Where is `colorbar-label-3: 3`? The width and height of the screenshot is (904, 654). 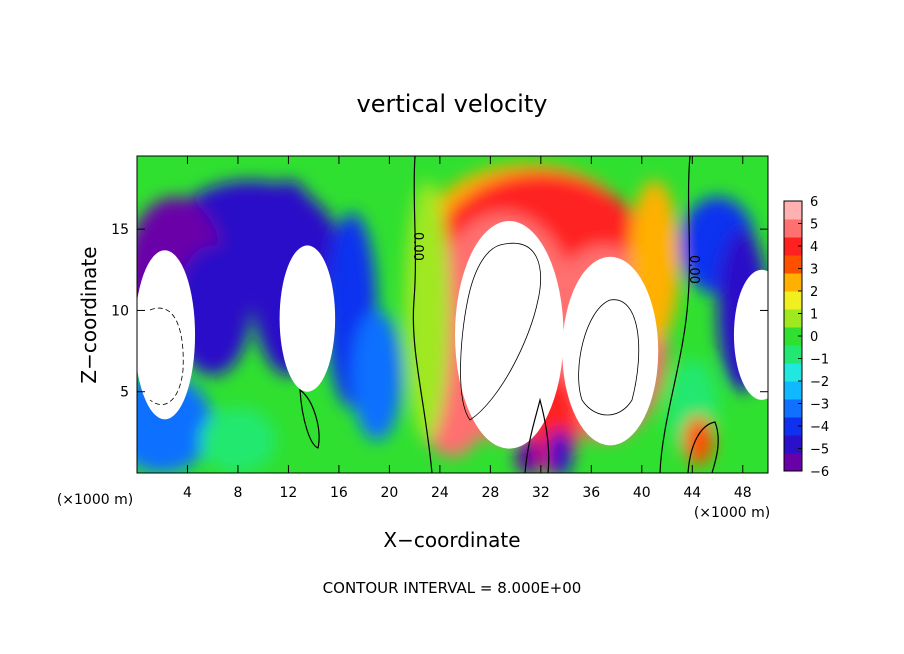
colorbar-label-3: 3 is located at coordinates (814, 270).